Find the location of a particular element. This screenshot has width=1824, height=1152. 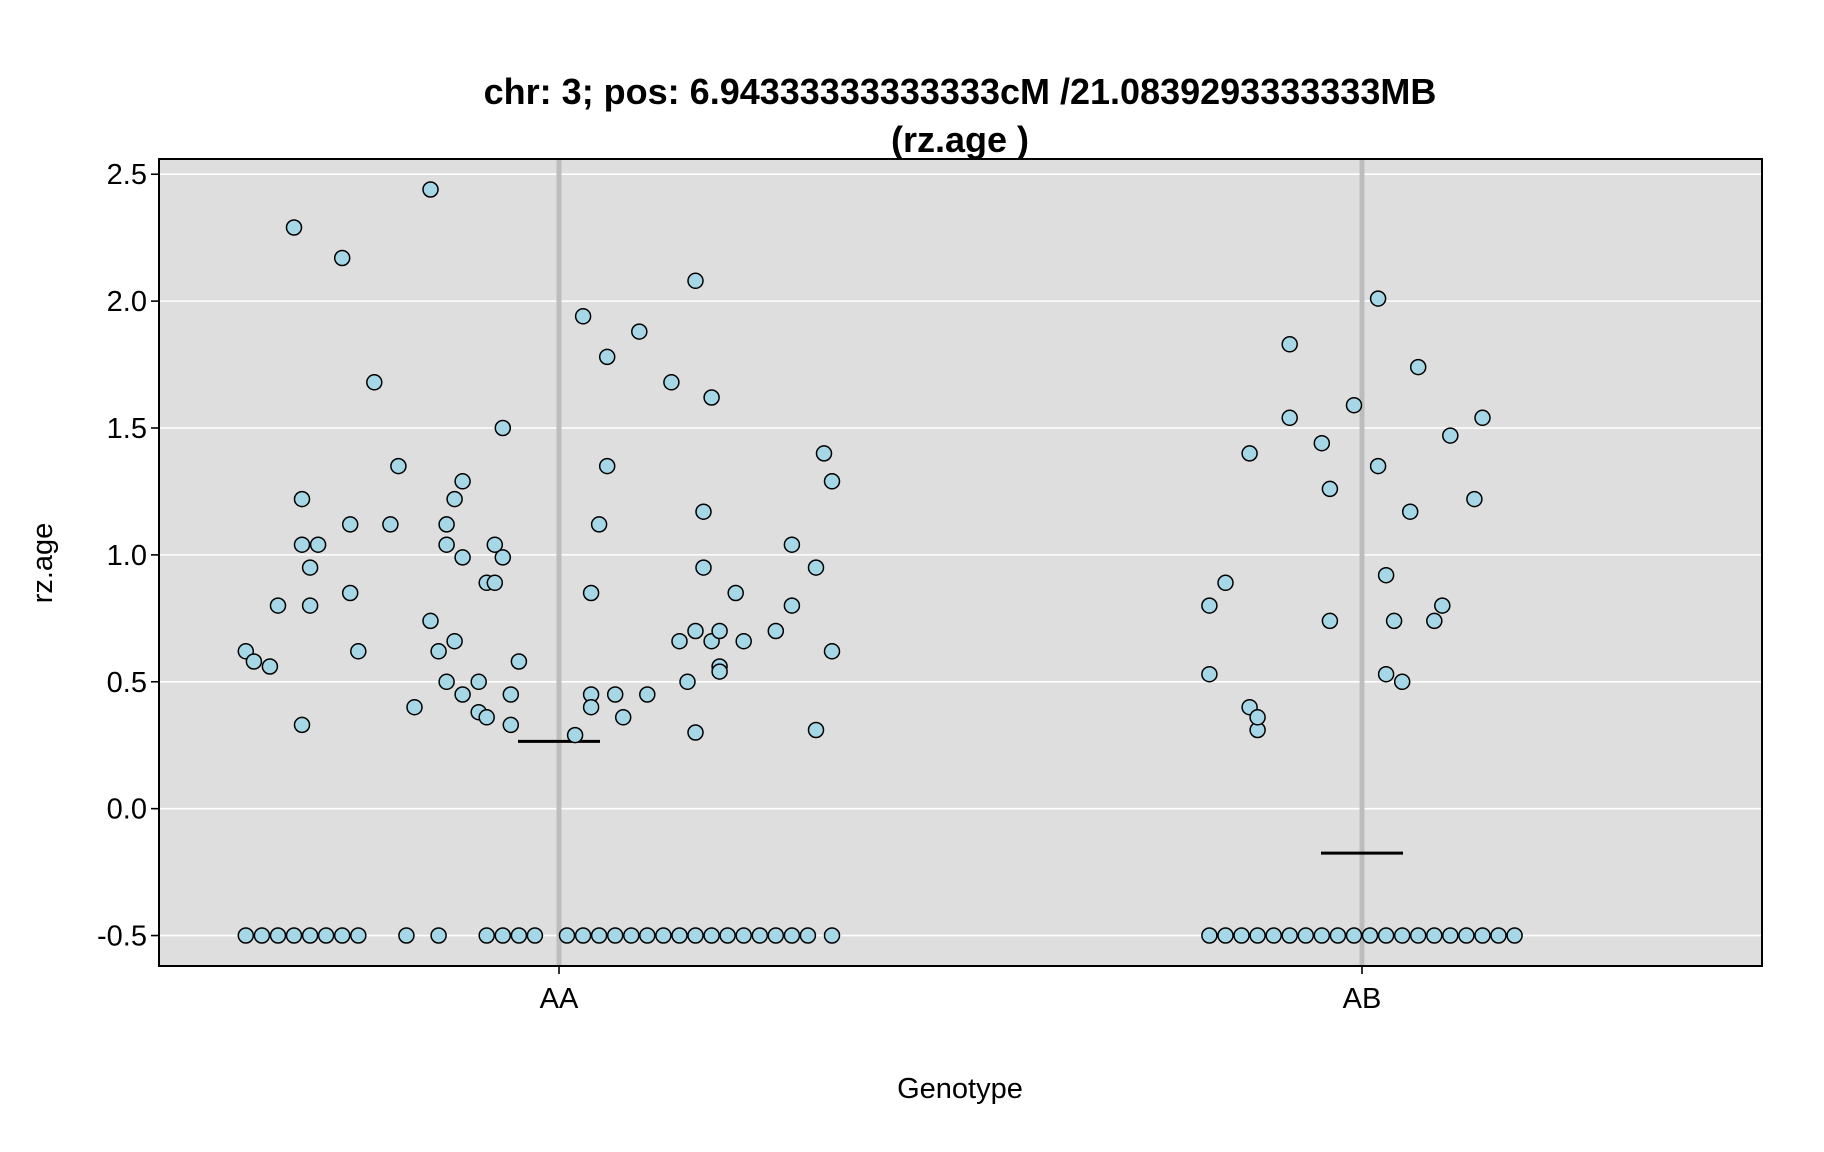

x-axis-ticks: AA AB is located at coordinates (961, 990).